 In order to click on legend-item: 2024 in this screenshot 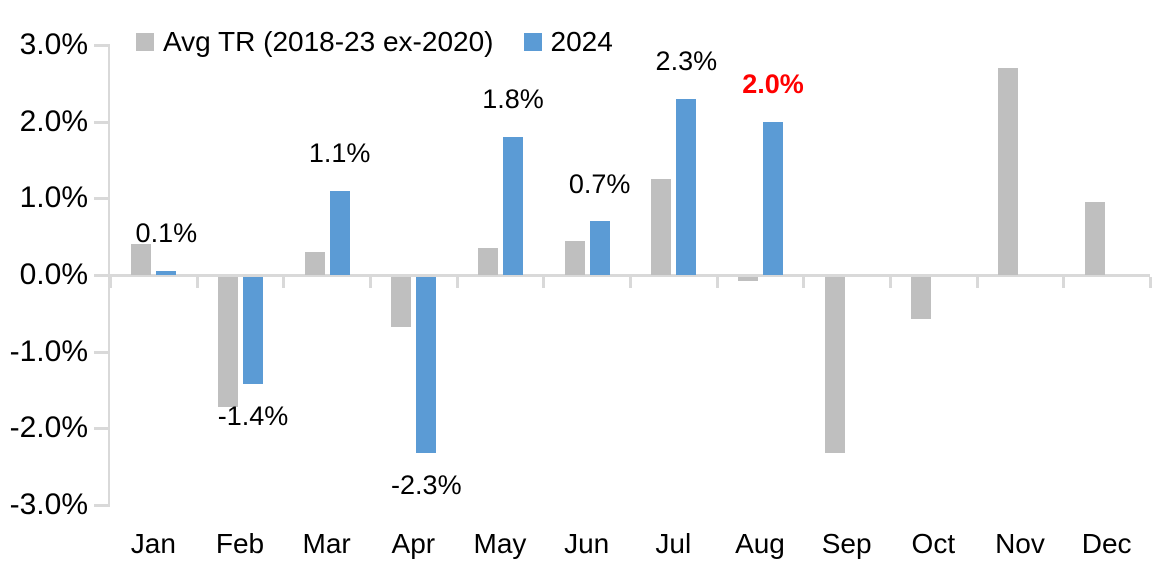, I will do `click(568, 41)`.